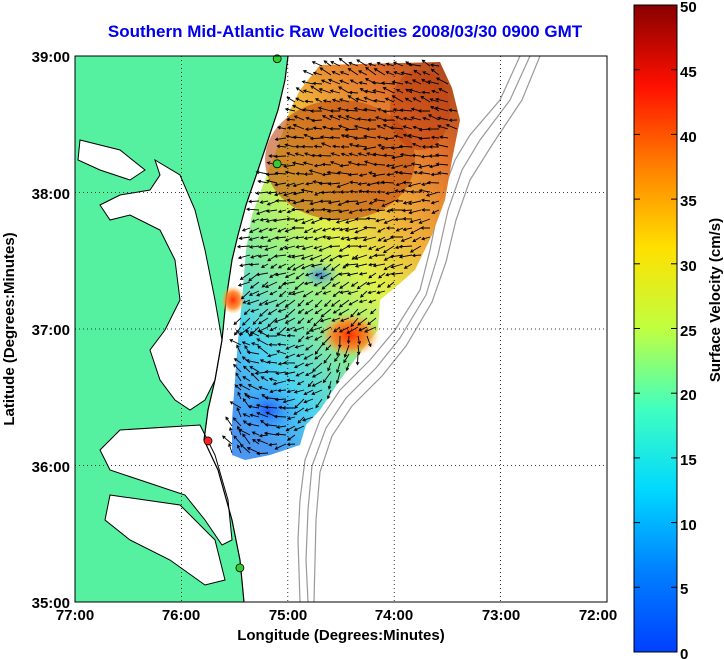 The width and height of the screenshot is (724, 659). I want to click on colorbar-tick: 20, so click(688, 395).